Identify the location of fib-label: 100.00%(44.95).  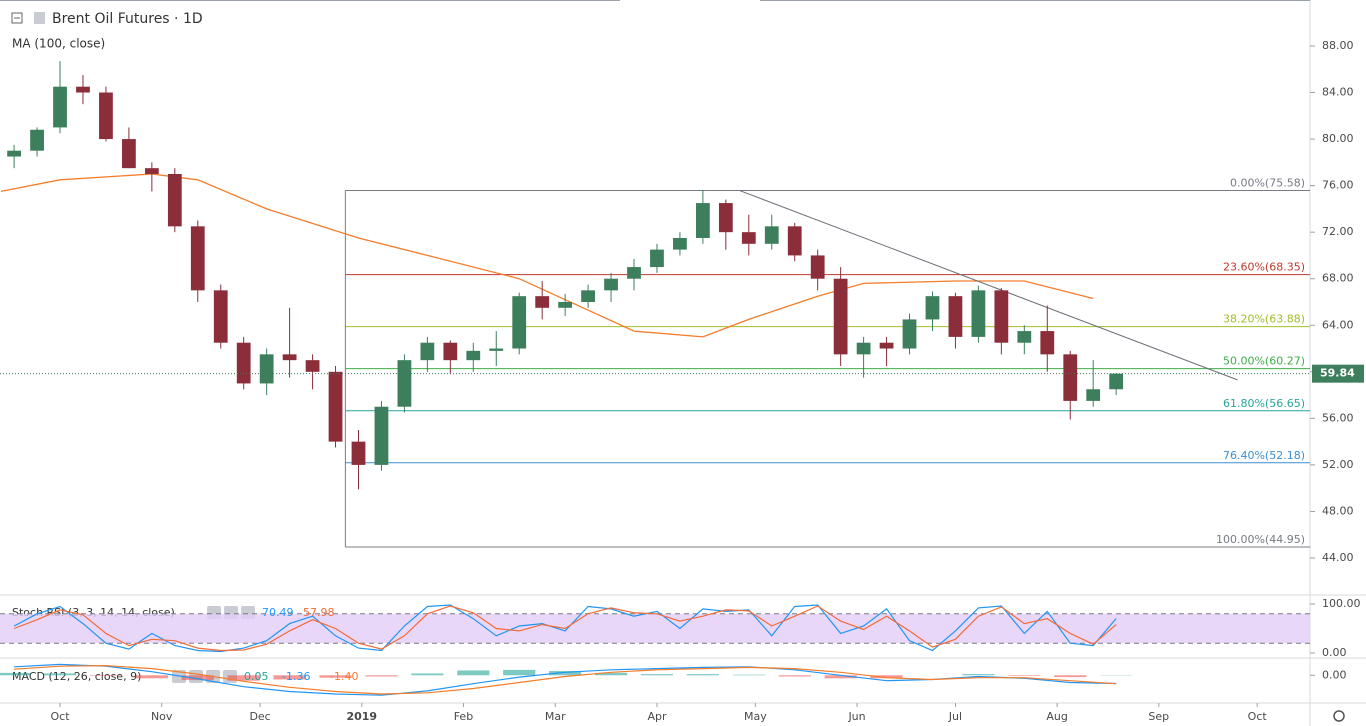
(1260, 539).